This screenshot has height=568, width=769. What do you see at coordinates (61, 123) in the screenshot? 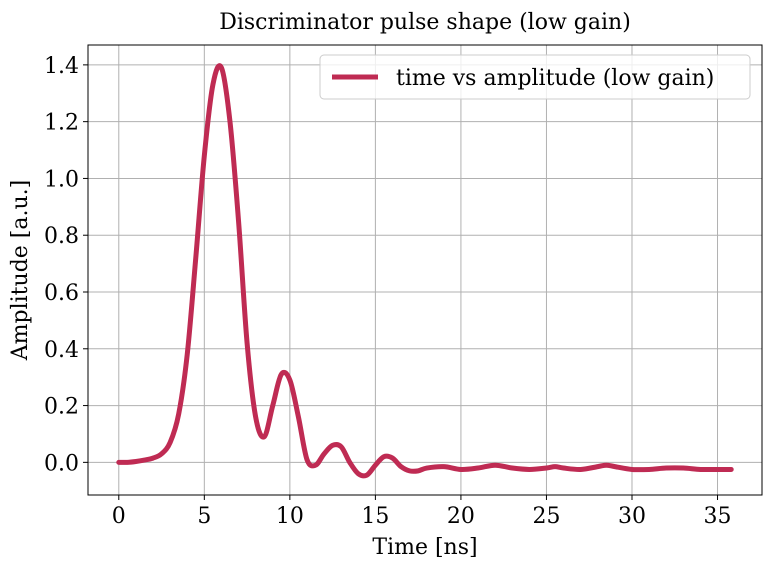
I see `y-tick-label: 1.2` at bounding box center [61, 123].